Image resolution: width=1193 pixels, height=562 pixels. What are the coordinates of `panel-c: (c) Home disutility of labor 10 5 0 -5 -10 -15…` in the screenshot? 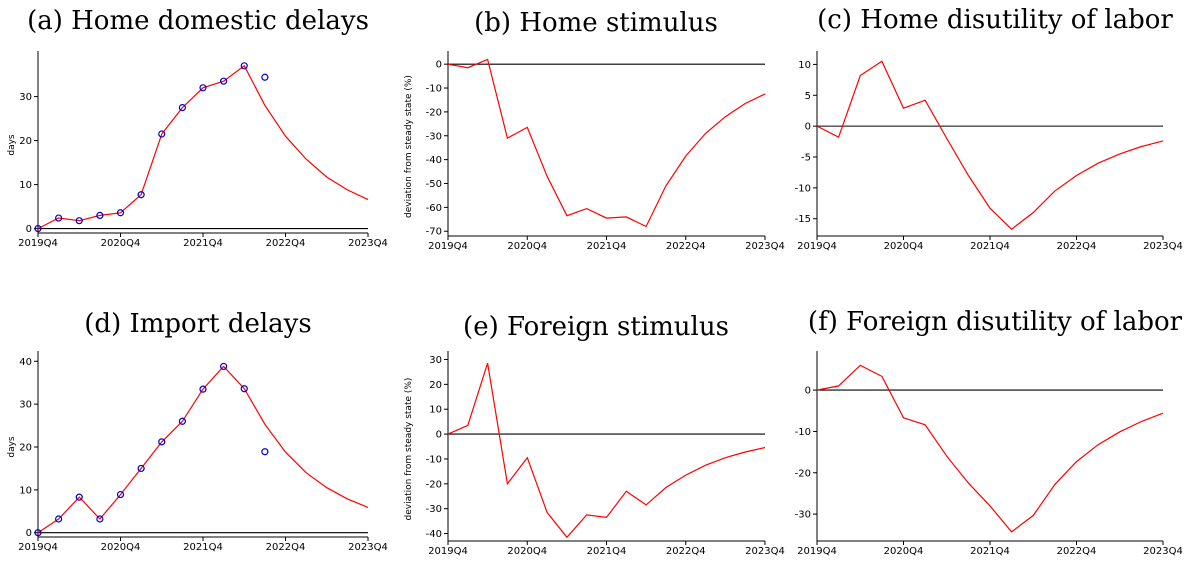 It's located at (989, 128).